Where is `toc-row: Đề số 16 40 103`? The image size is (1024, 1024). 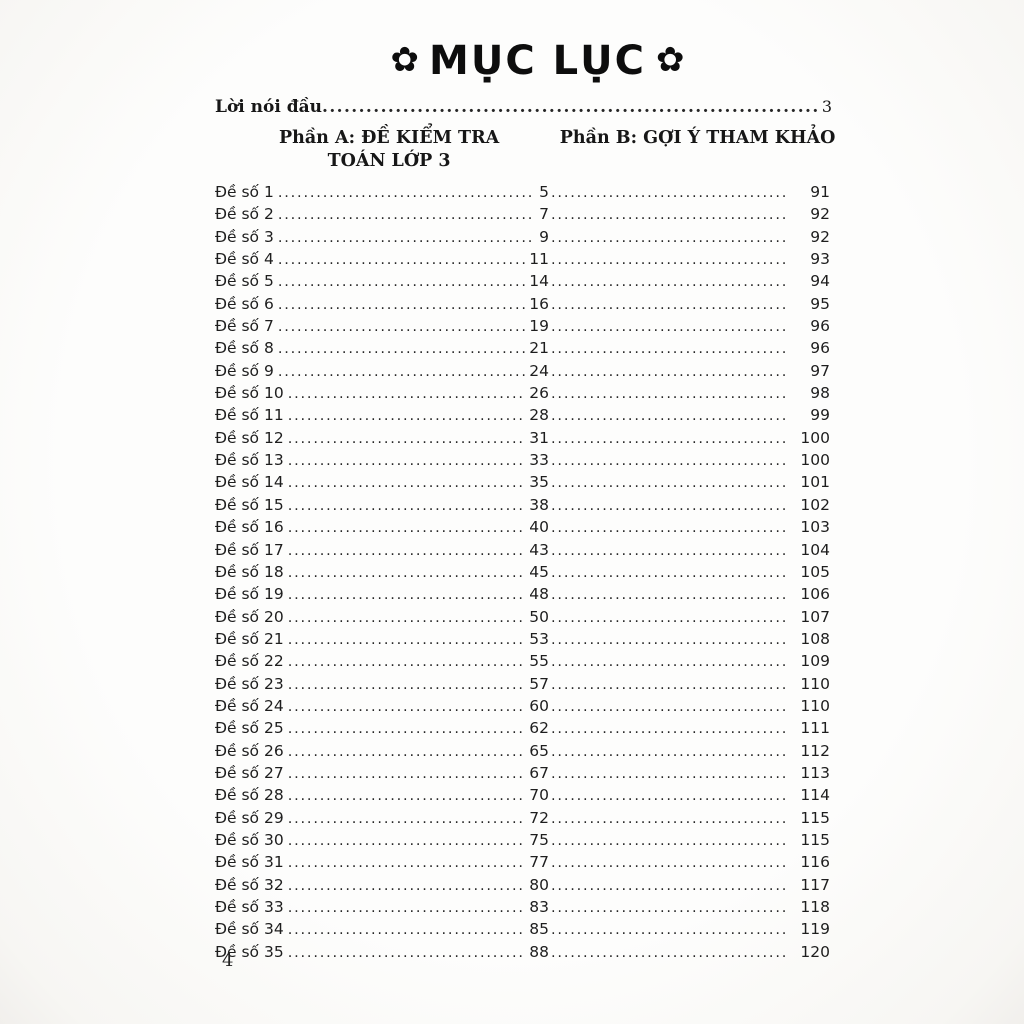 toc-row: Đề số 16 40 103 is located at coordinates (523, 528).